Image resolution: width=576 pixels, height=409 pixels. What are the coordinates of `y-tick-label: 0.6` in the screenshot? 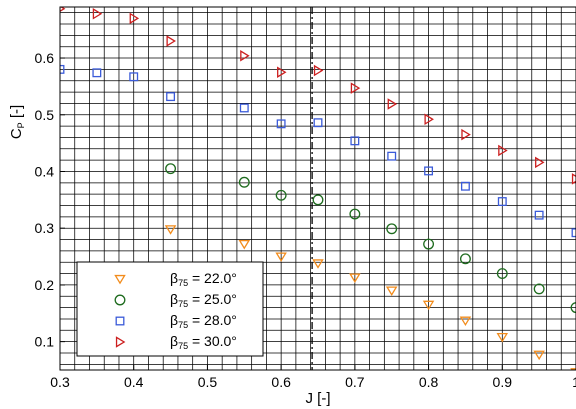 It's located at (45, 58).